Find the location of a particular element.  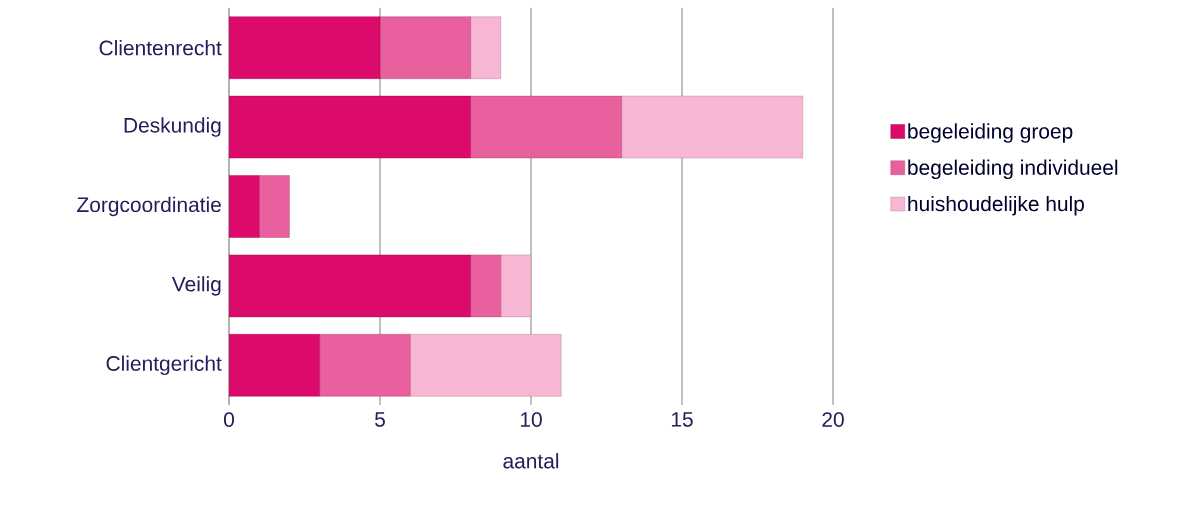

legend-label: begeleiding individueel is located at coordinates (1013, 169).